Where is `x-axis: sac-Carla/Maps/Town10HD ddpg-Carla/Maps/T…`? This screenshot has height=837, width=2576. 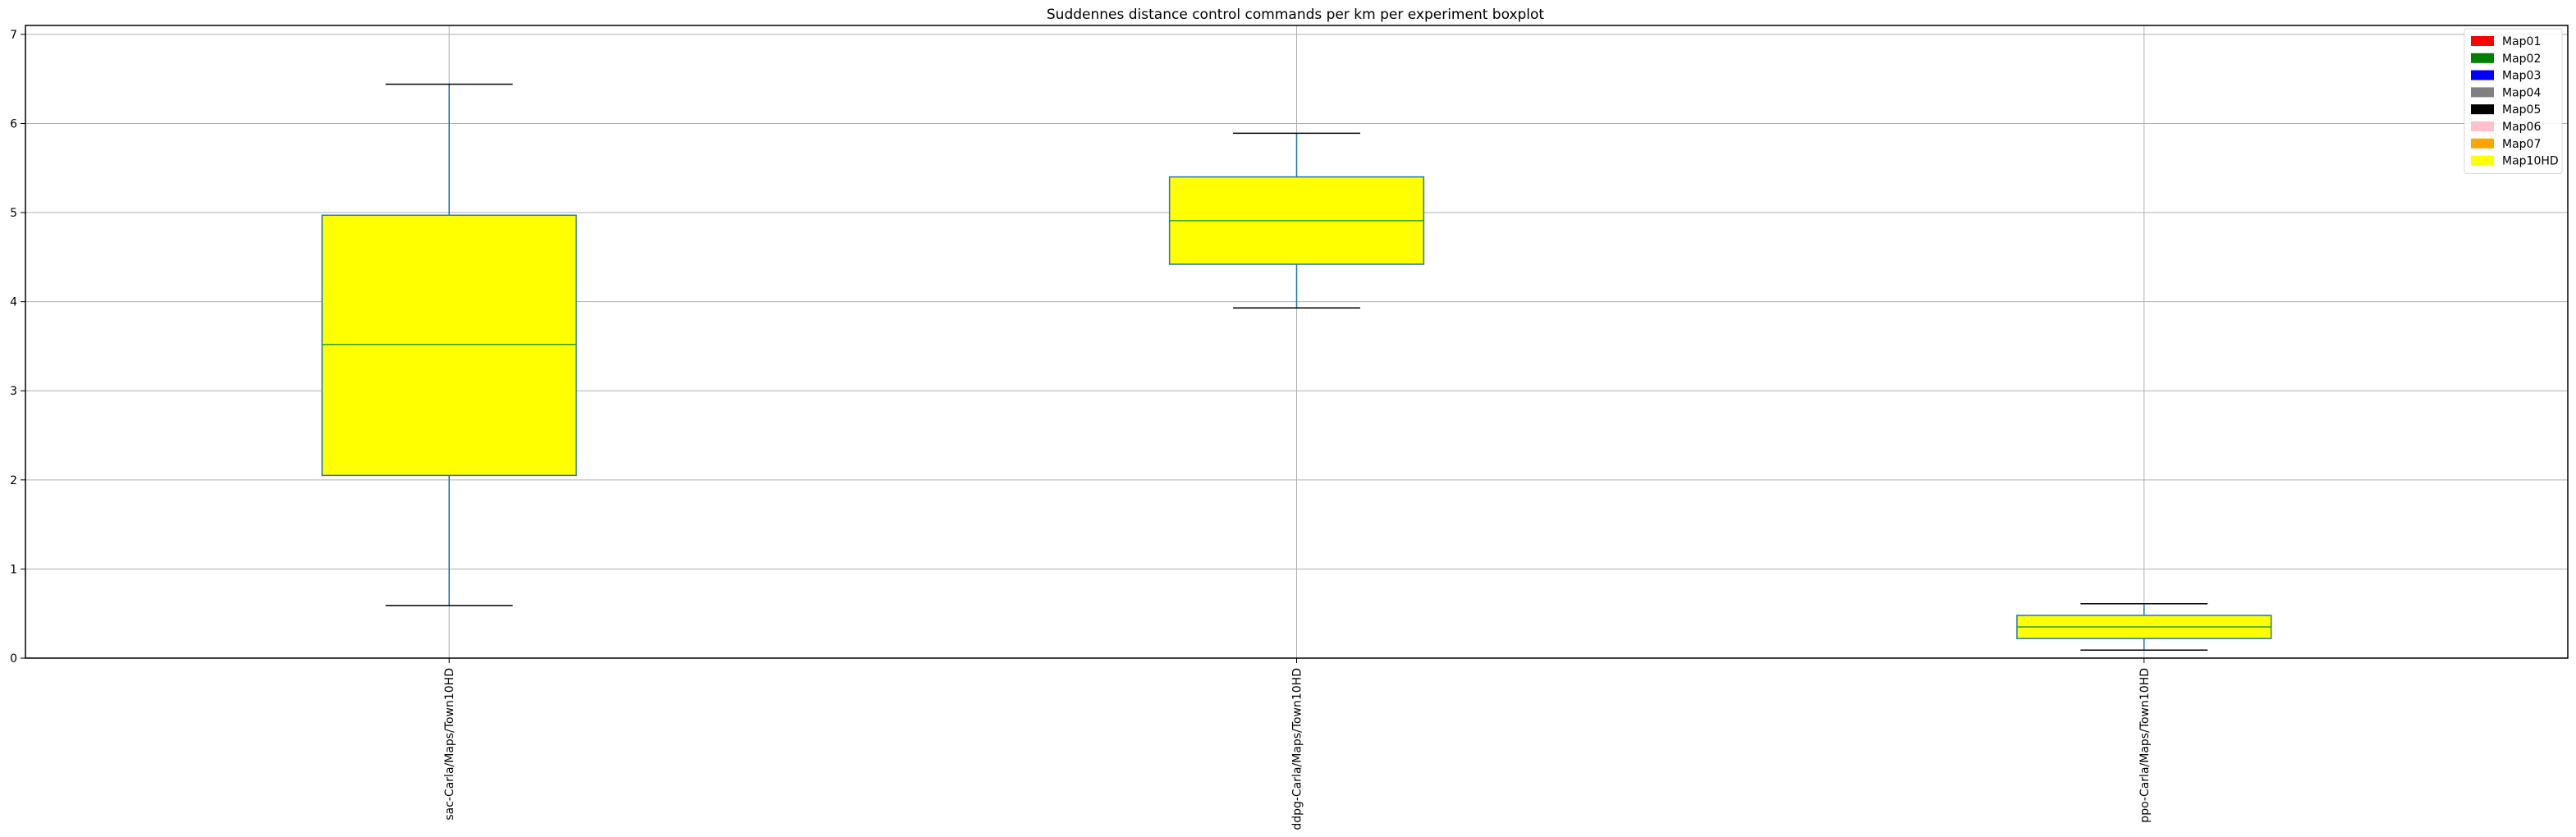 x-axis: sac-Carla/Maps/Town10HD ddpg-Carla/Maps/T… is located at coordinates (1298, 744).